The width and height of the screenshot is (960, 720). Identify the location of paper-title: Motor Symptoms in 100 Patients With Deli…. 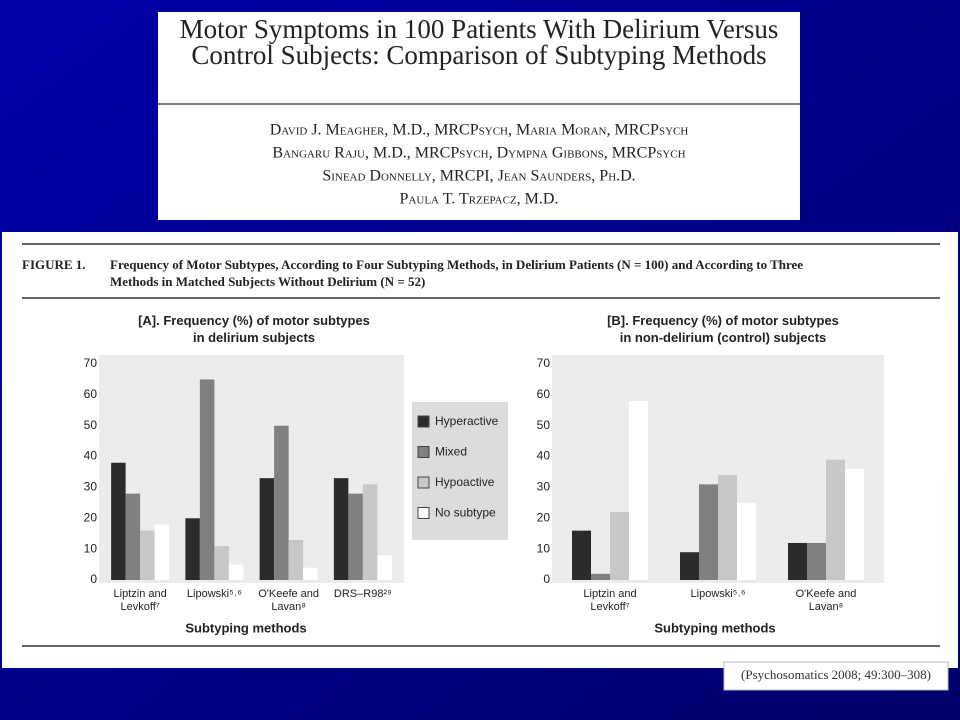
(479, 42).